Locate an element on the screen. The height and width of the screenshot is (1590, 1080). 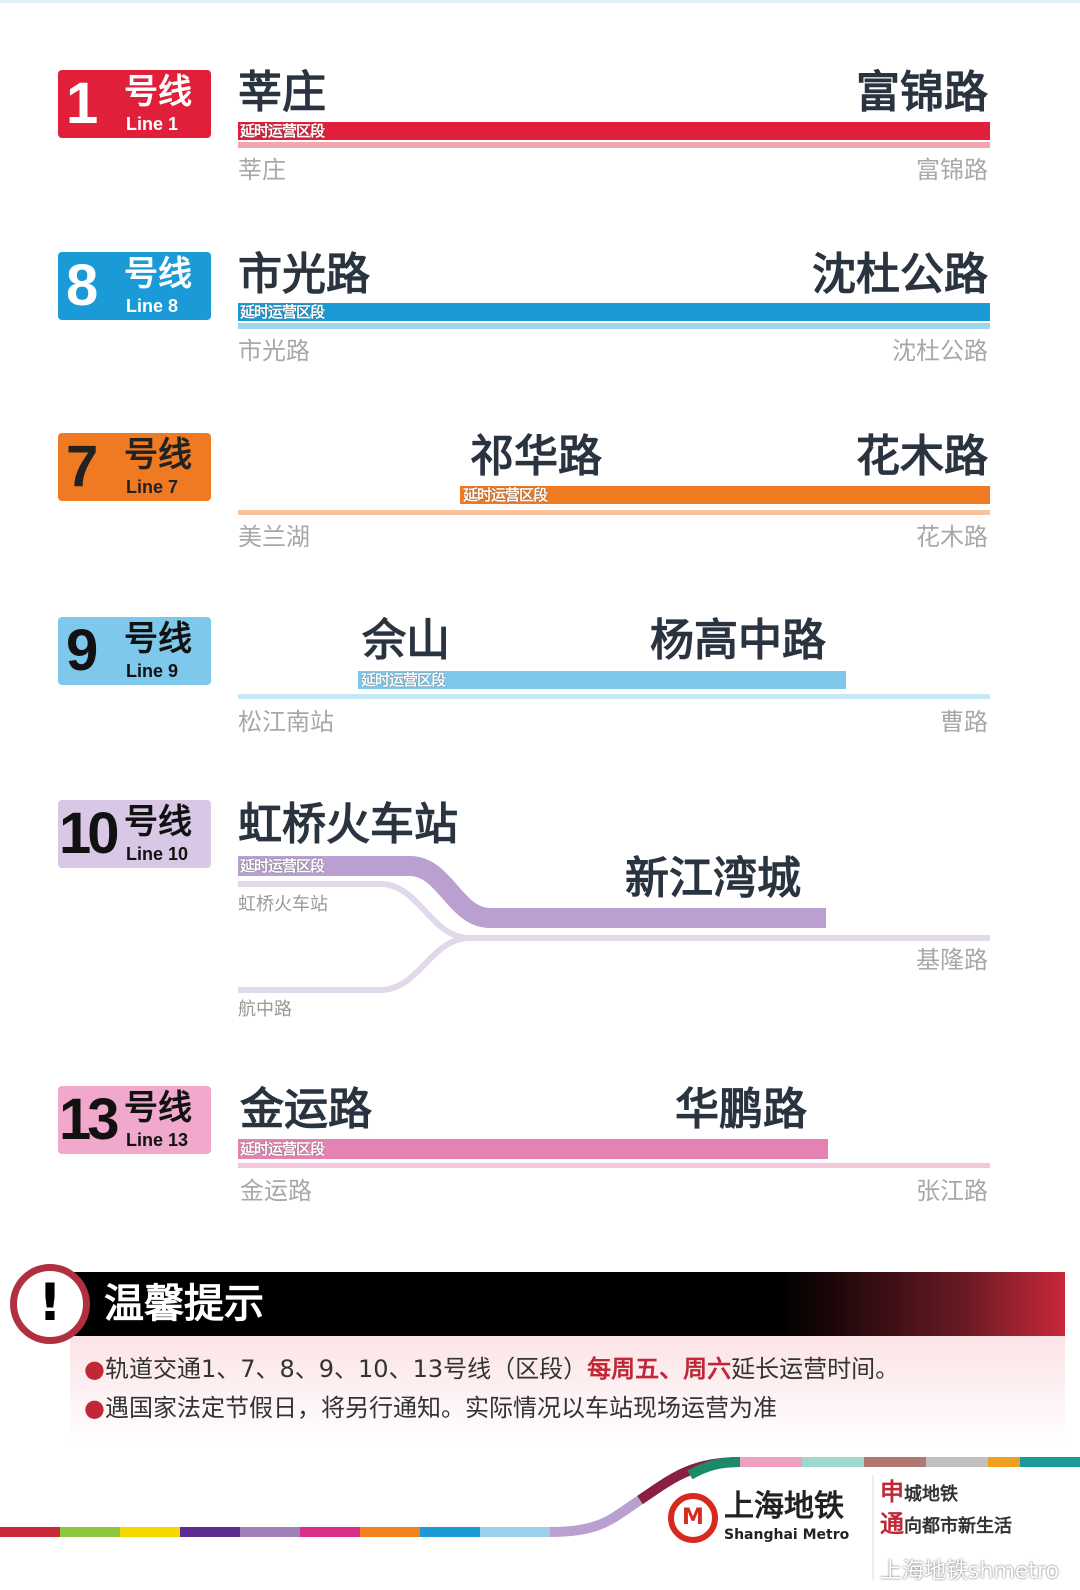
notice-title: 温馨提示 is located at coordinates (184, 1304).